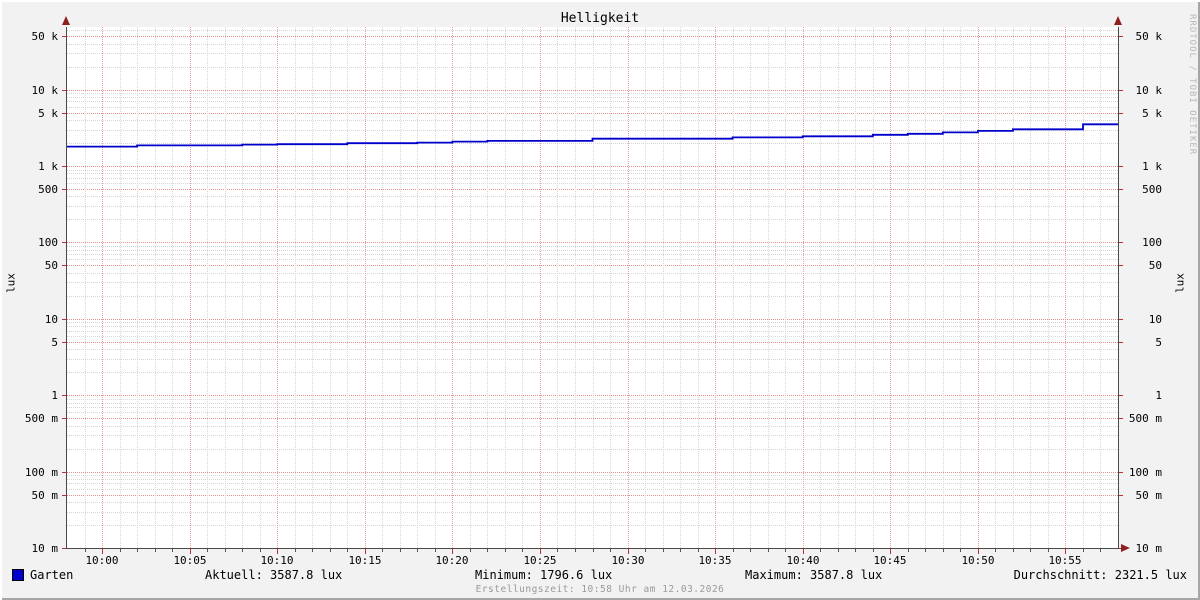  I want to click on y-axis-tick-label-left: 10, so click(51, 319).